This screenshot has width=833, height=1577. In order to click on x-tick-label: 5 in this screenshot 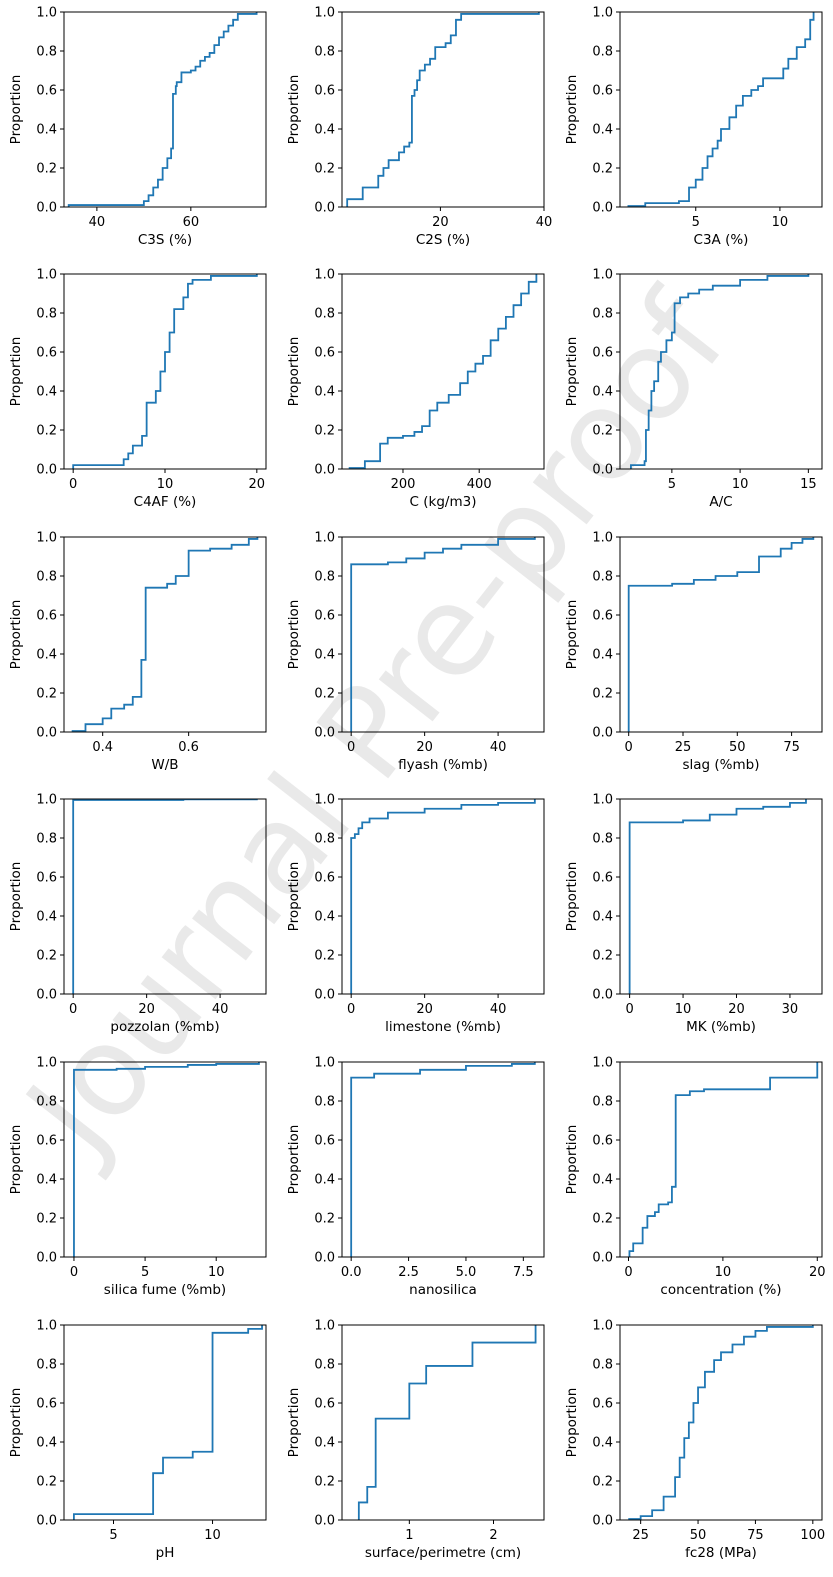, I will do `click(113, 1535)`.